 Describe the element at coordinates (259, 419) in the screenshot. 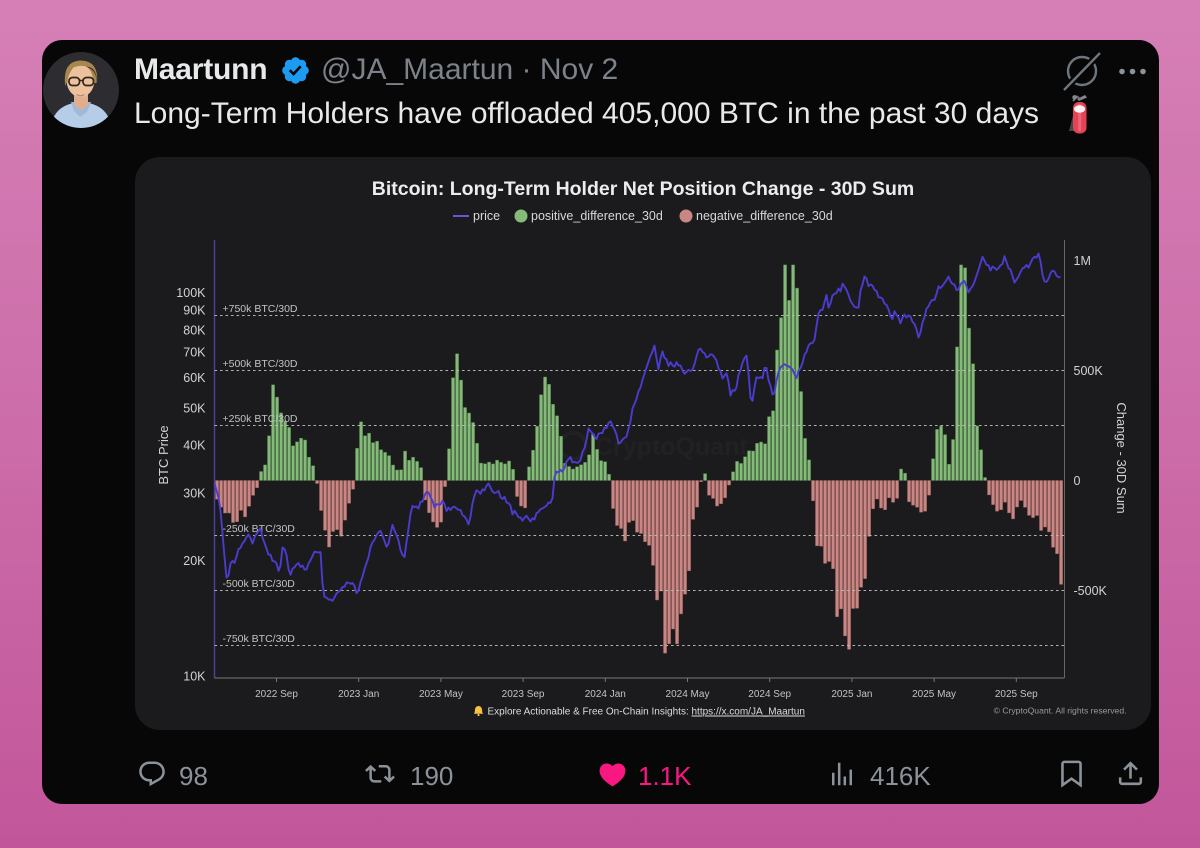

I see `svg-text: +250k BTC/30D` at that location.